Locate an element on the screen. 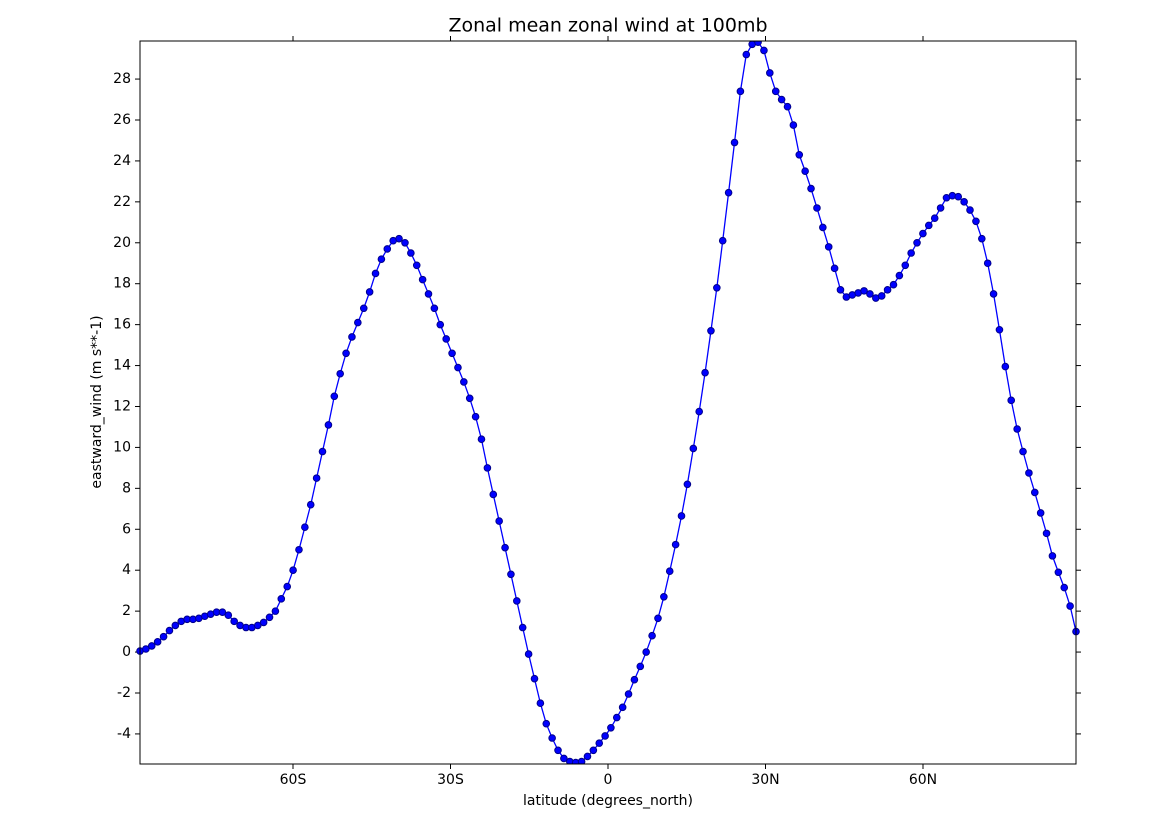 This screenshot has height=830, width=1170. y-tick-label: 2 is located at coordinates (126, 611).